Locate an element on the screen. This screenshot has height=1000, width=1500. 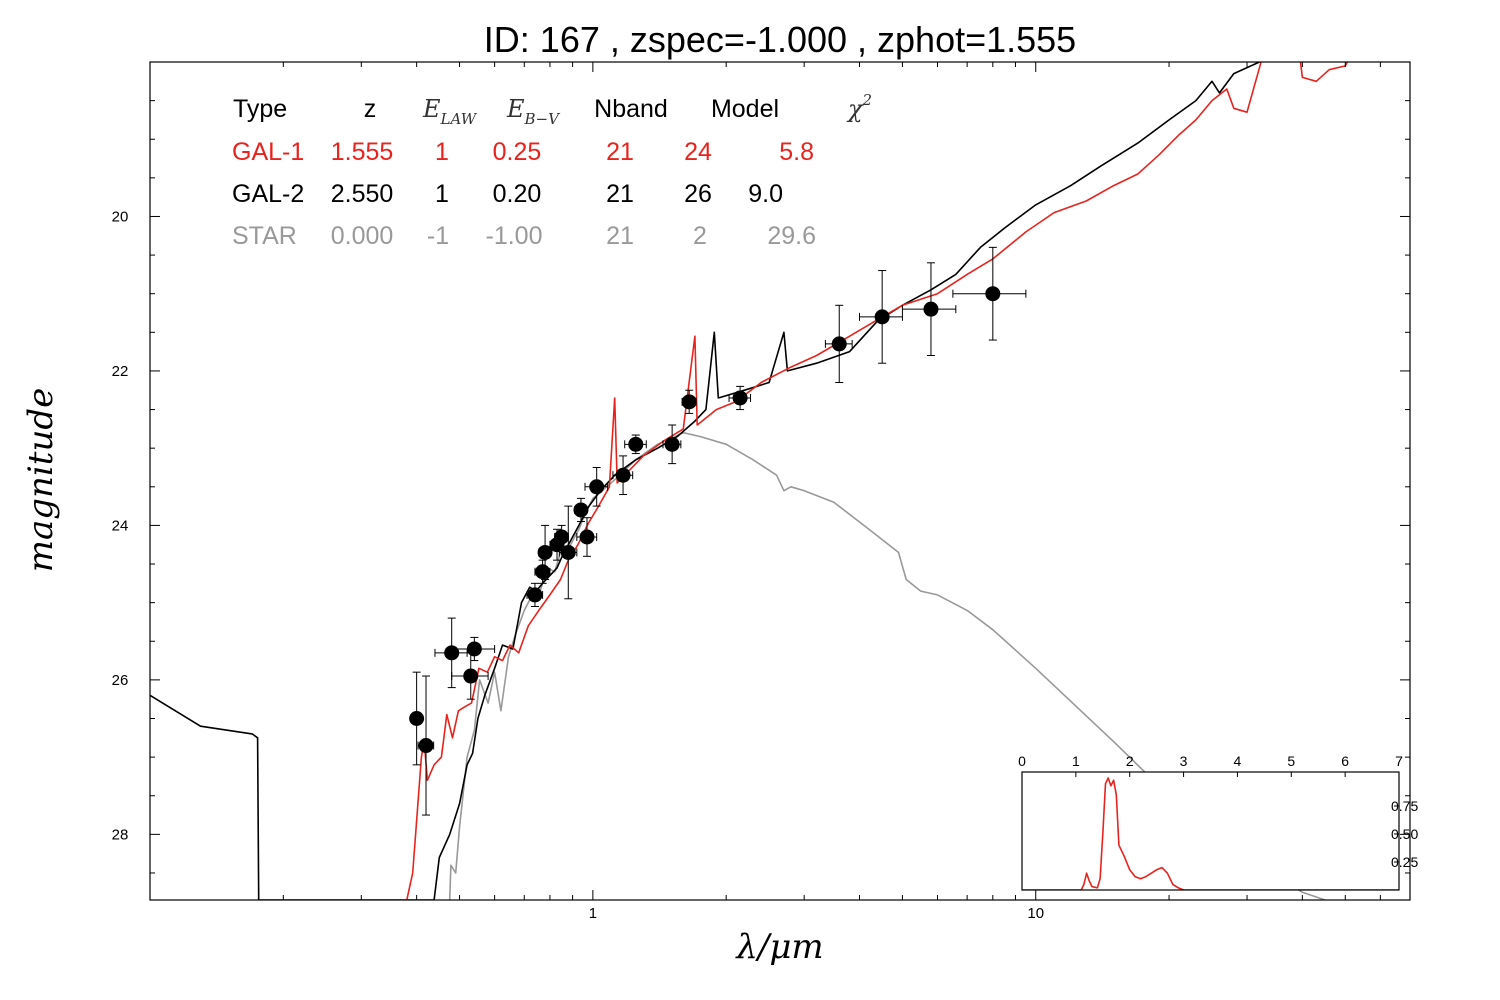
pdz-line is located at coordinates (1210, 833).